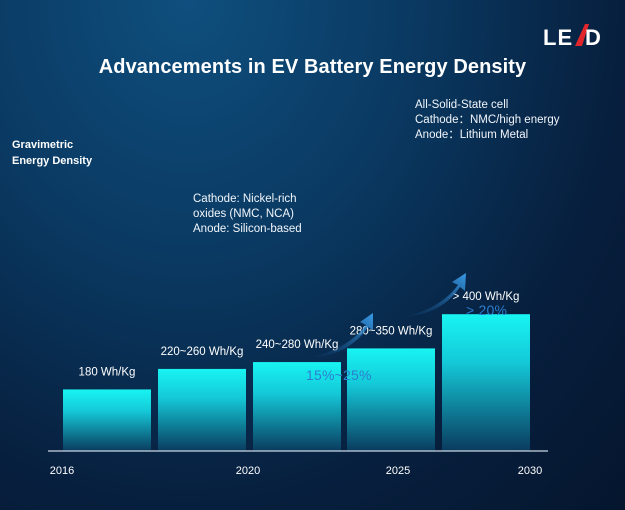  I want to click on bar-value-label: 220~260 Wh/Kg, so click(202, 352).